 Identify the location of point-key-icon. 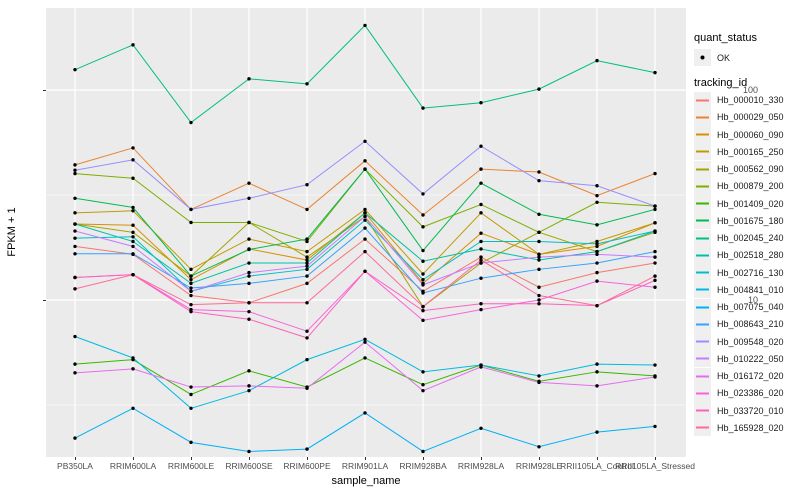
(702, 57).